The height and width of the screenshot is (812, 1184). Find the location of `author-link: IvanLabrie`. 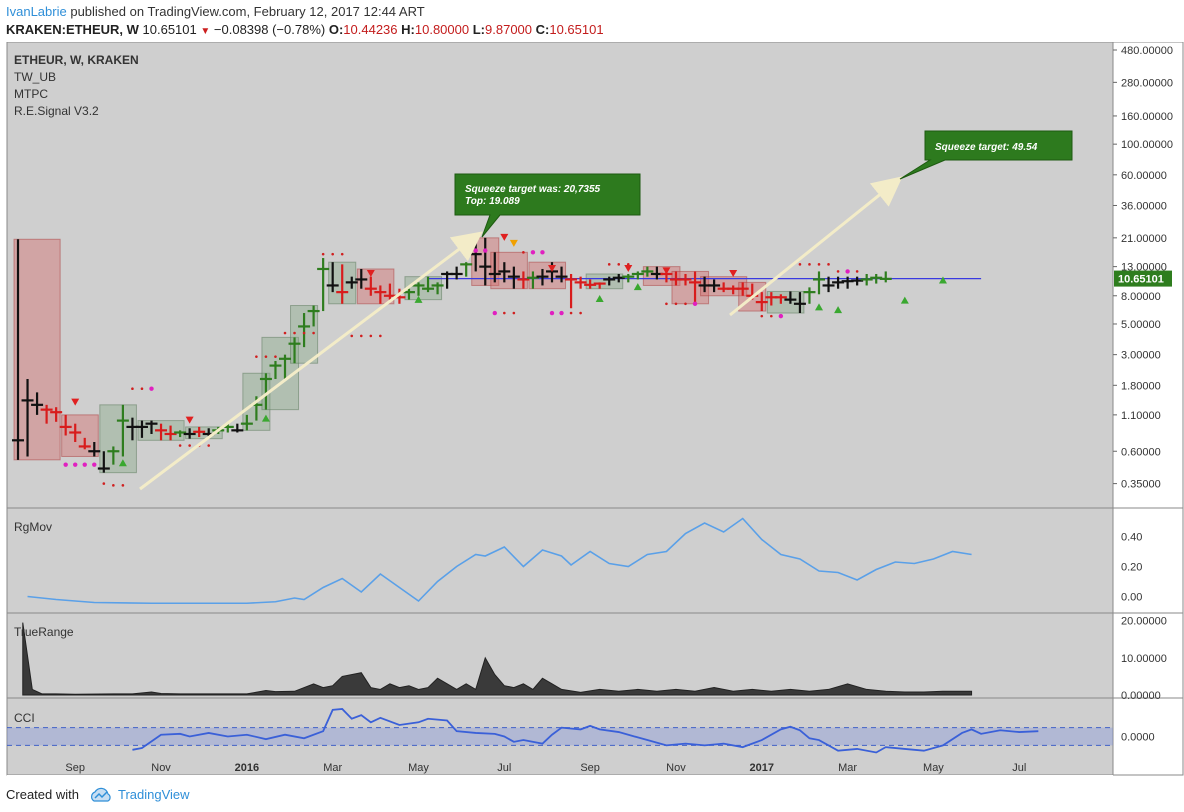

author-link: IvanLabrie is located at coordinates (36, 11).